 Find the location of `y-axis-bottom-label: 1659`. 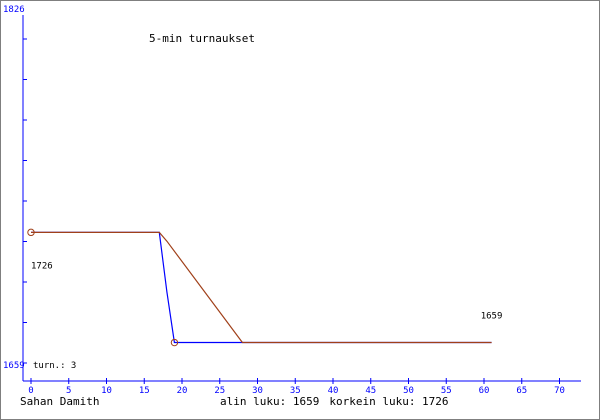

y-axis-bottom-label: 1659 is located at coordinates (14, 366).